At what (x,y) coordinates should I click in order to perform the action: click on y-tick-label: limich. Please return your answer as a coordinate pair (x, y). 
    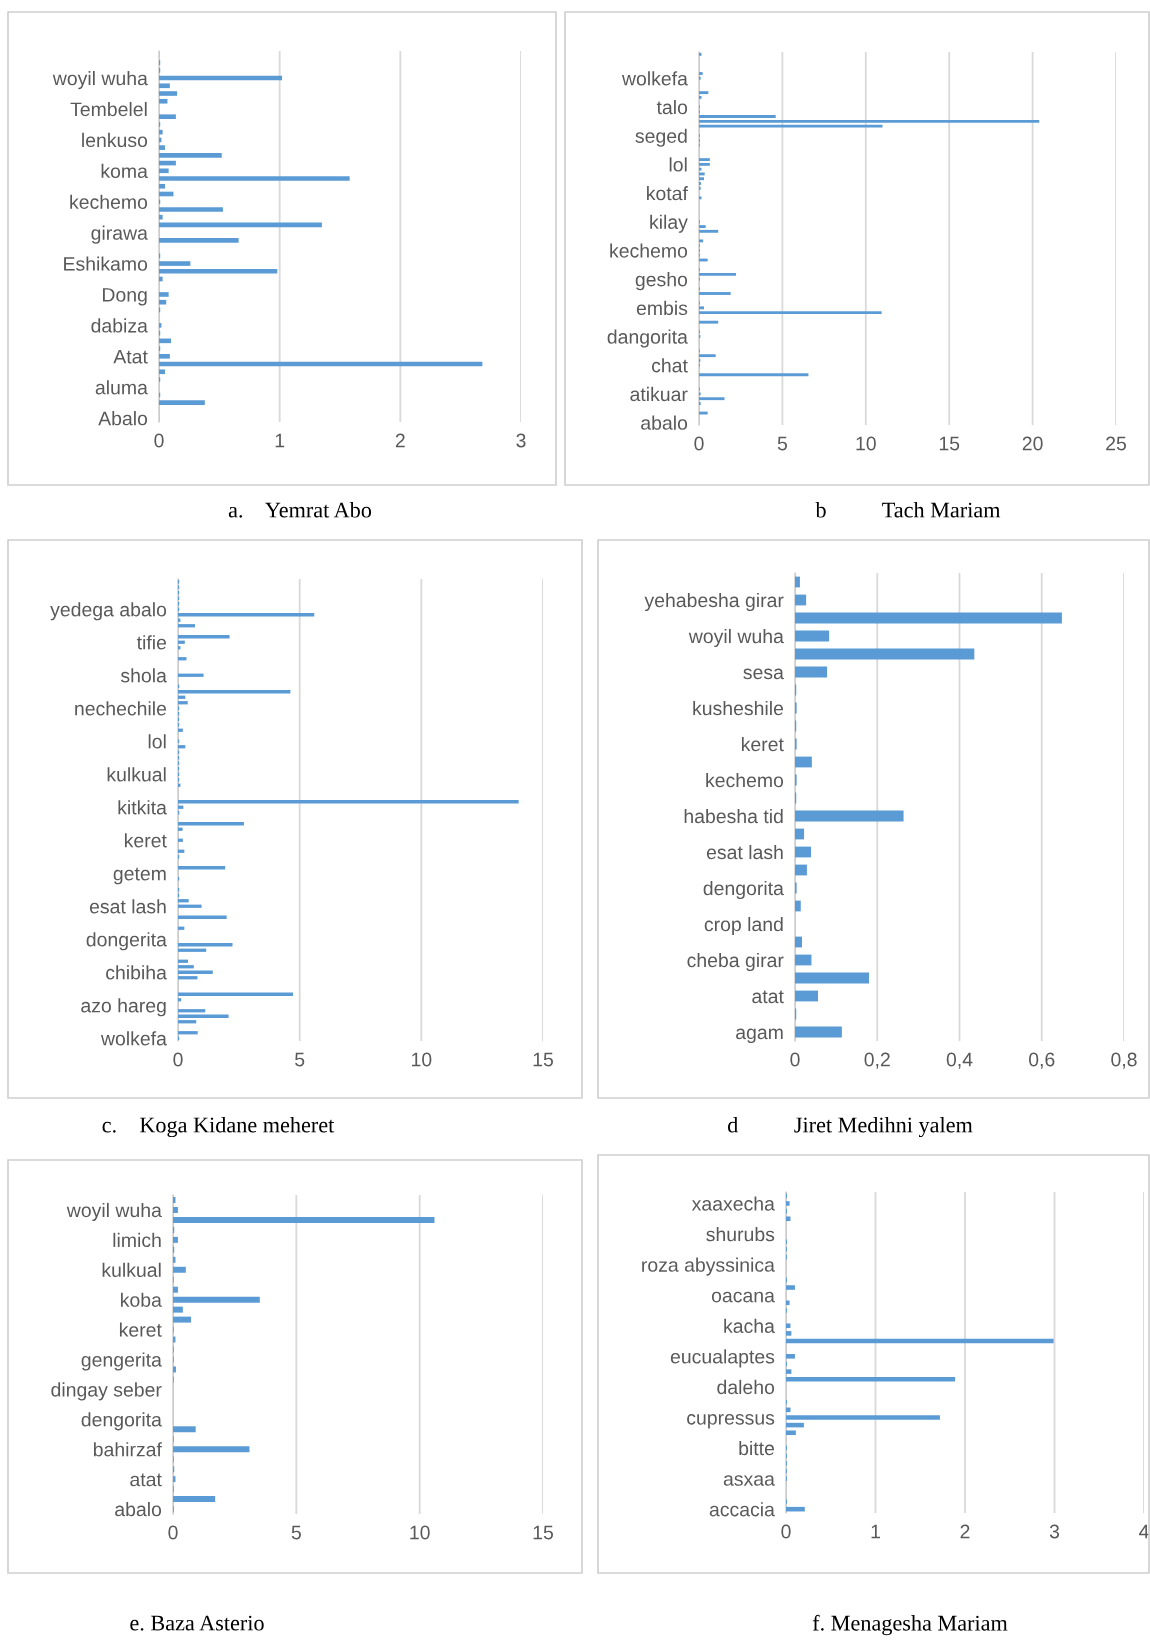
    Looking at the image, I should click on (137, 1240).